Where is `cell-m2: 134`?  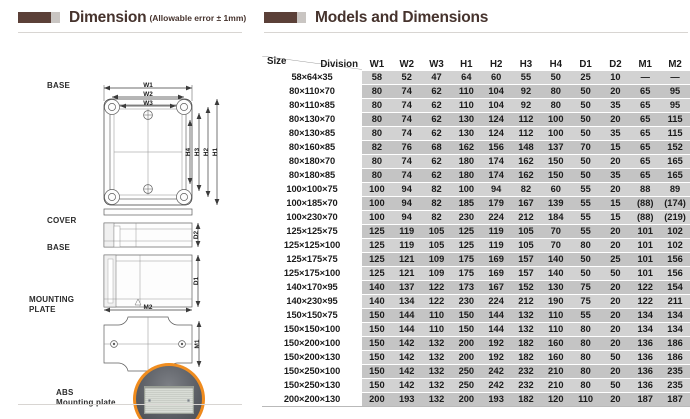
cell-m2: 134 is located at coordinates (675, 329).